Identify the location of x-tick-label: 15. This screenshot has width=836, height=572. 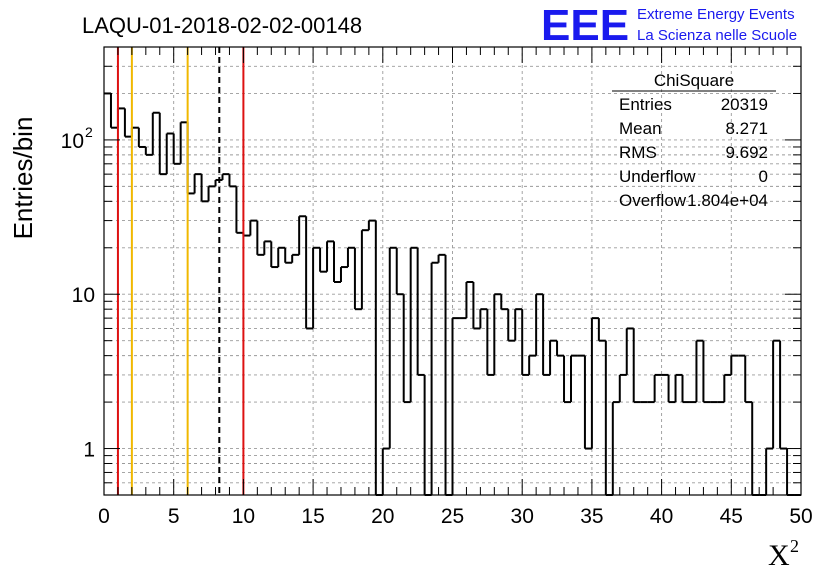
(312, 516).